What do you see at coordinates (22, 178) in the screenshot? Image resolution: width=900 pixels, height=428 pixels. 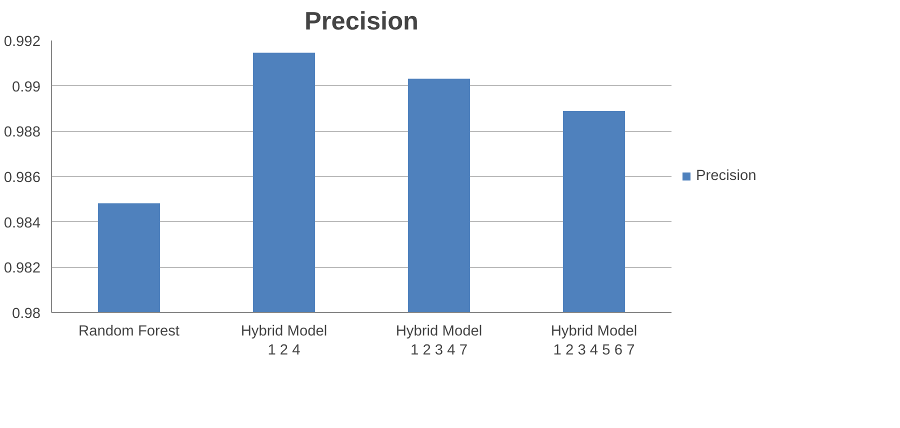 I see `y-tick-label: 0.986` at bounding box center [22, 178].